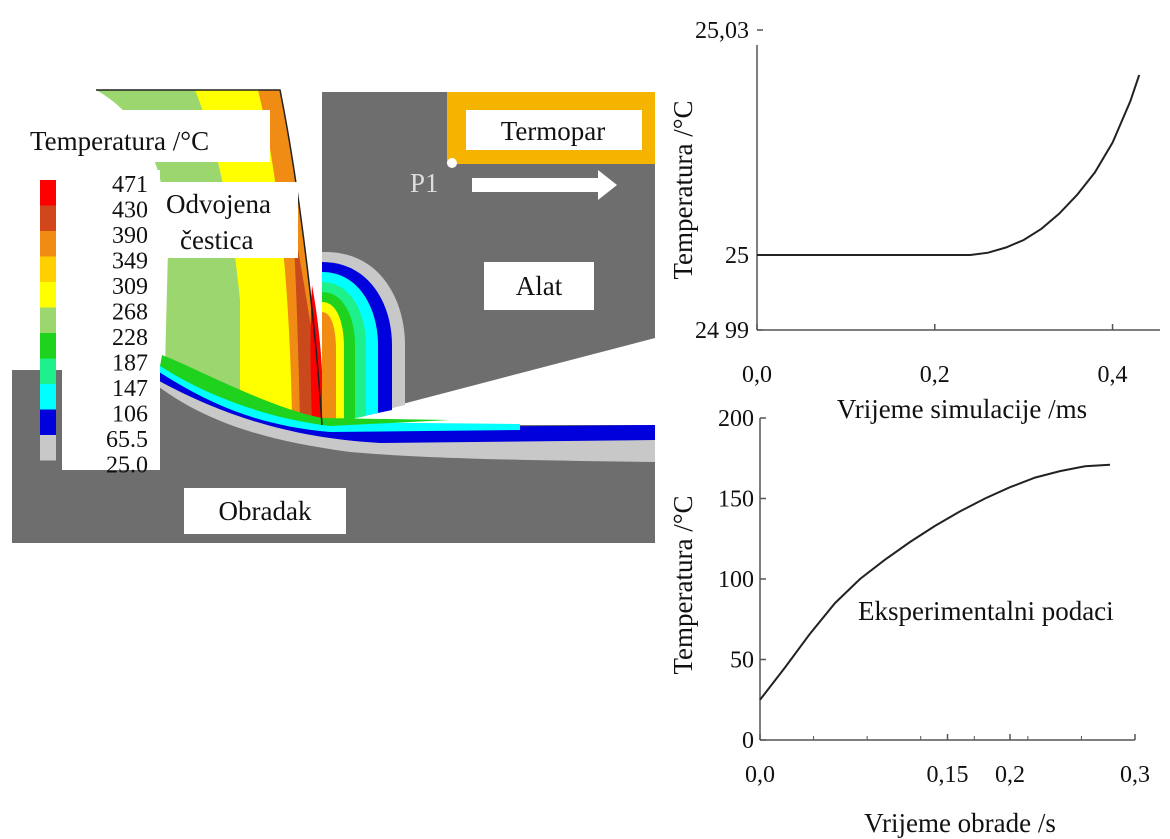  I want to click on y-tick-label: 100, so click(736, 580).